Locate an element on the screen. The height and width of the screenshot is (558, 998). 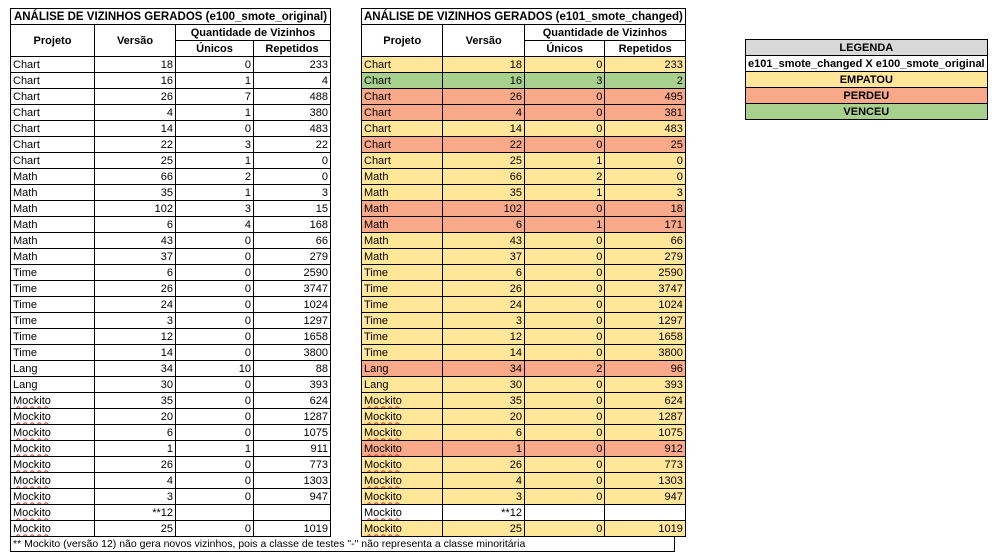
table-row: Time 12 0 1658 is located at coordinates (523, 336).